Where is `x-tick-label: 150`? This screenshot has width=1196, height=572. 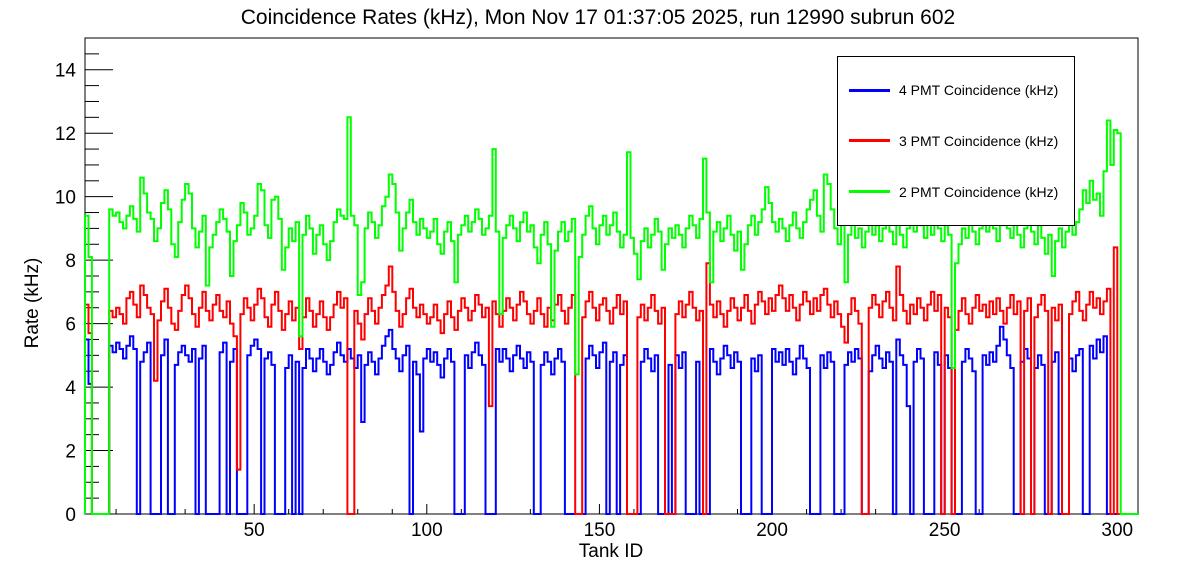
x-tick-label: 150 is located at coordinates (600, 530).